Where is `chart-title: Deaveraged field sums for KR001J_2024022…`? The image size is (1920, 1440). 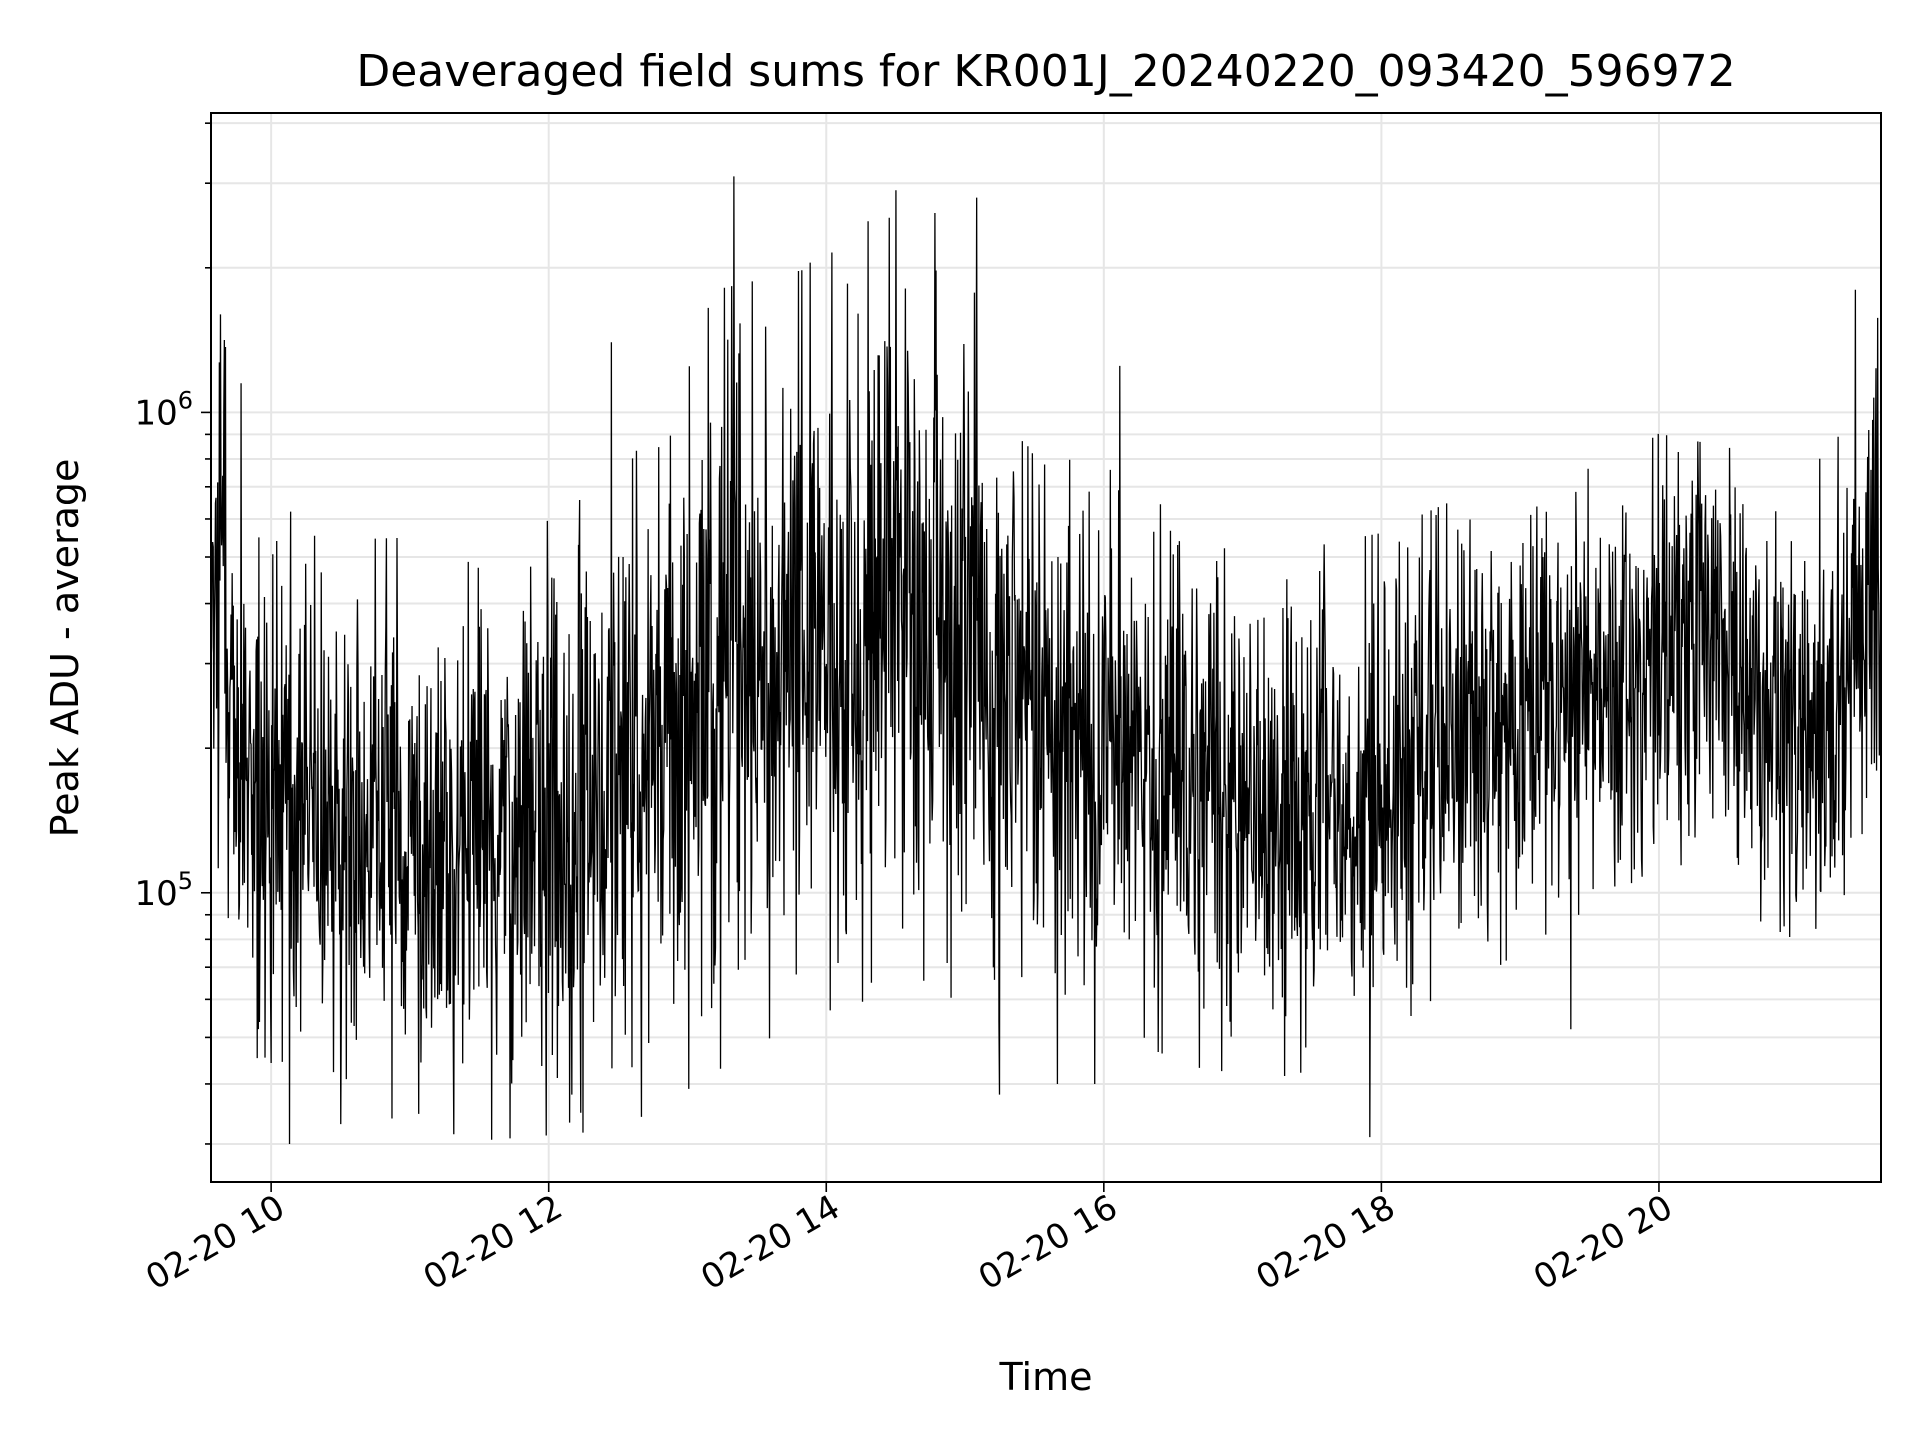 chart-title: Deaveraged field sums for KR001J_2024022… is located at coordinates (1045, 71).